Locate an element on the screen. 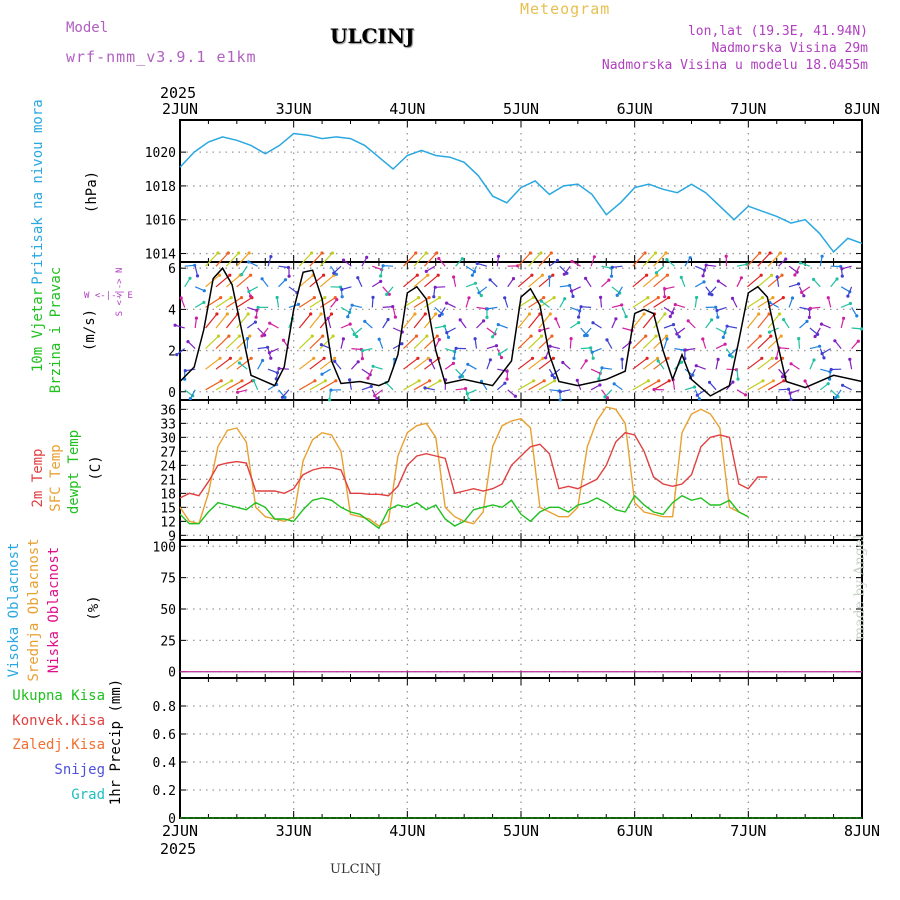 The width and height of the screenshot is (900, 900). y-tick-label: 21 is located at coordinates (168, 480).